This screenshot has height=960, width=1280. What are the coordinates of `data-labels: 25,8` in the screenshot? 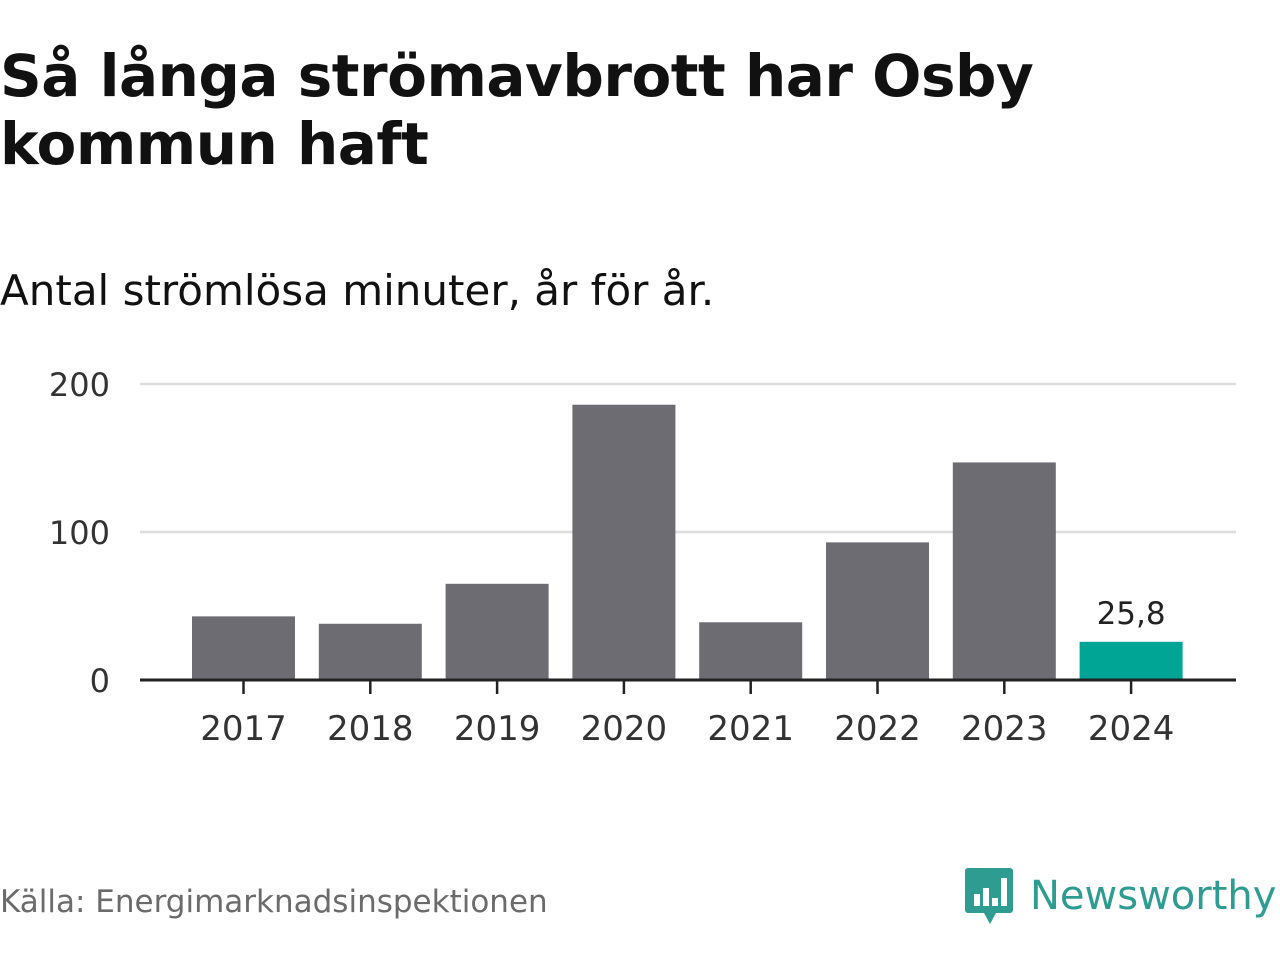 It's located at (1131, 614).